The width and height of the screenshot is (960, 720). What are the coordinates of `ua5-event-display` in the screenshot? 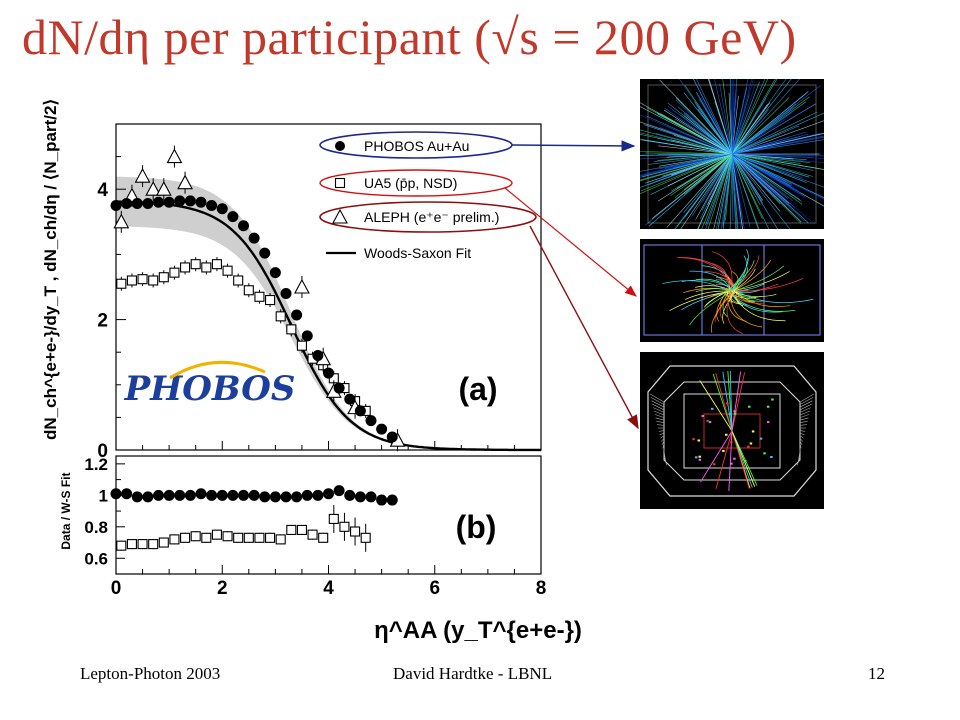 It's located at (732, 290).